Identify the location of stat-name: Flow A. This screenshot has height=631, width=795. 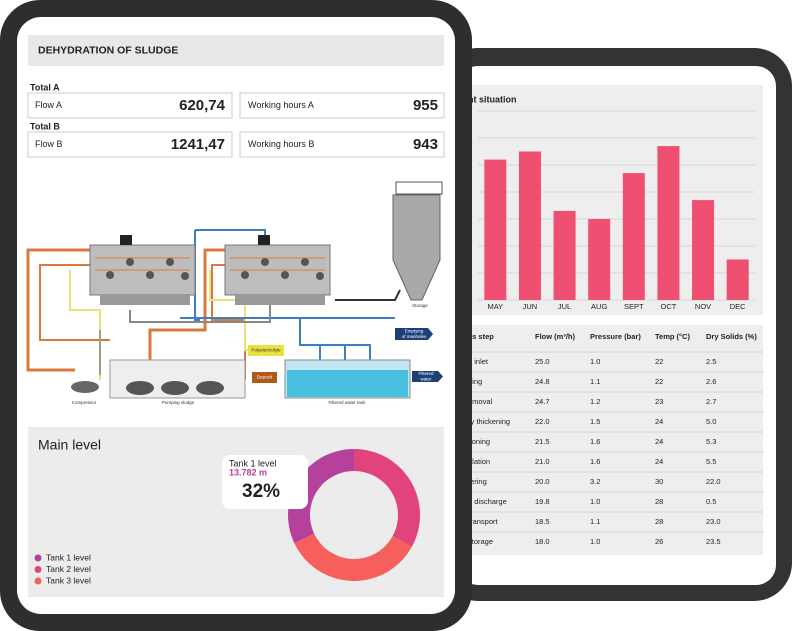
(48, 105).